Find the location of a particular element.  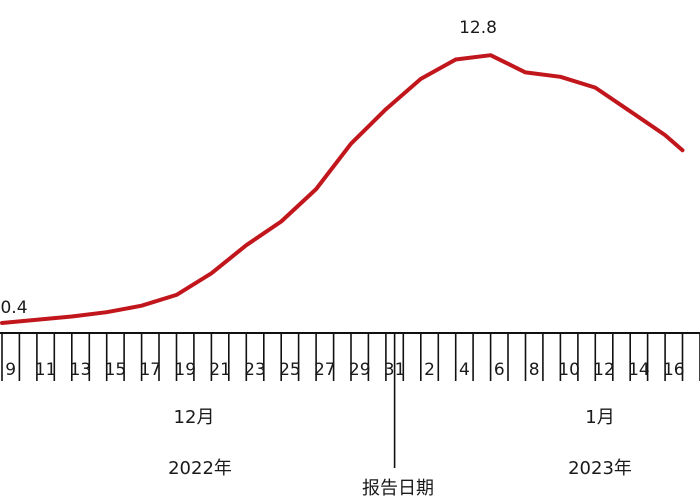

x-tick-label: 23 is located at coordinates (255, 370).